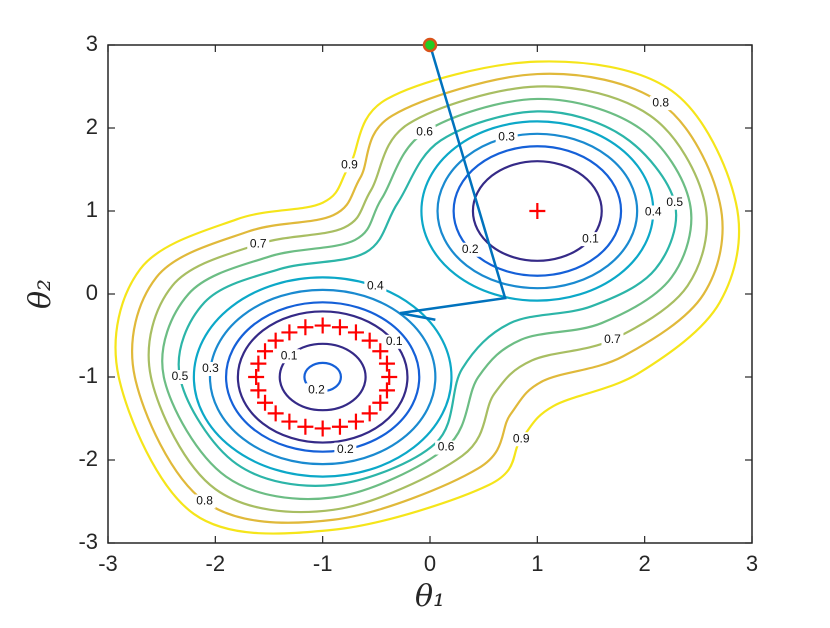 This screenshot has width=830, height=628. I want to click on y-tick-label: -1, so click(88, 375).